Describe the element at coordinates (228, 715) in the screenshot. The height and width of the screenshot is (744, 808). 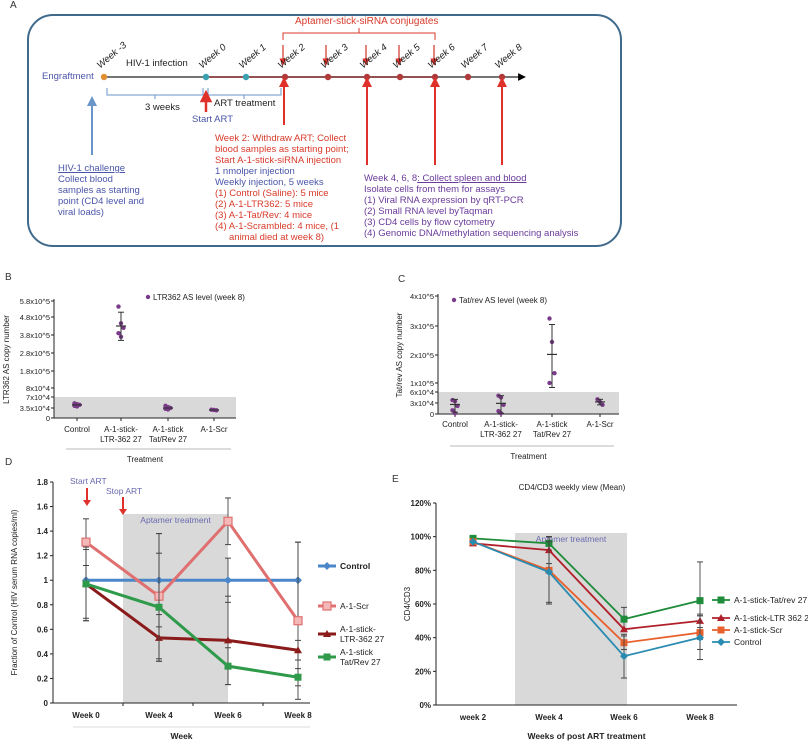
I see `x-tick-label: Week 6` at that location.